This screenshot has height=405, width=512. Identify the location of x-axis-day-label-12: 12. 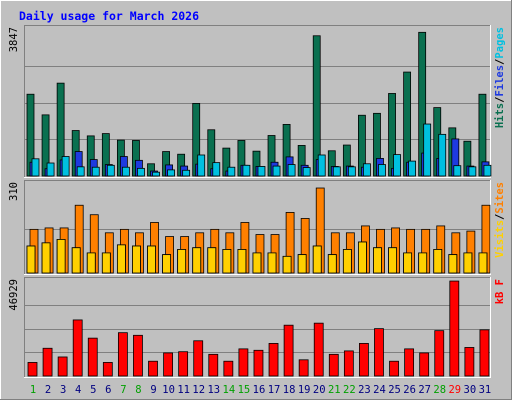
(198, 390).